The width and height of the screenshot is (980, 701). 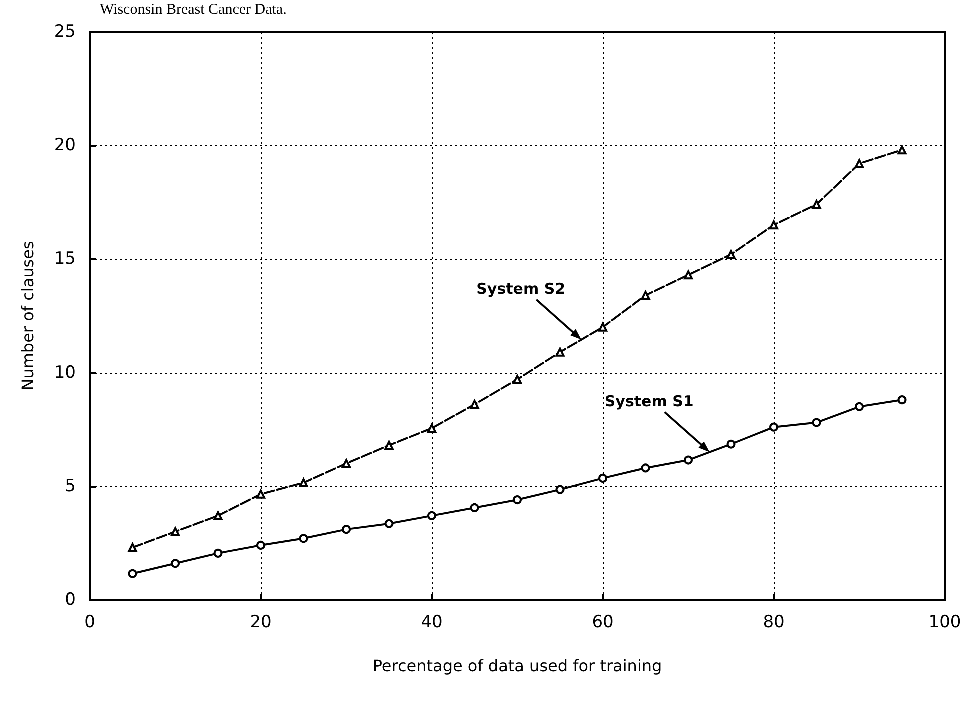 What do you see at coordinates (521, 289) in the screenshot?
I see `text: System S2` at bounding box center [521, 289].